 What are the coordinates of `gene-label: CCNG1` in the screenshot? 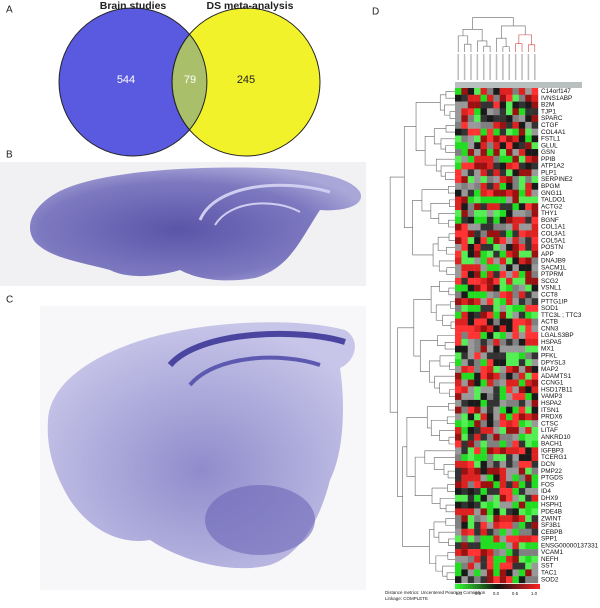 It's located at (552, 383).